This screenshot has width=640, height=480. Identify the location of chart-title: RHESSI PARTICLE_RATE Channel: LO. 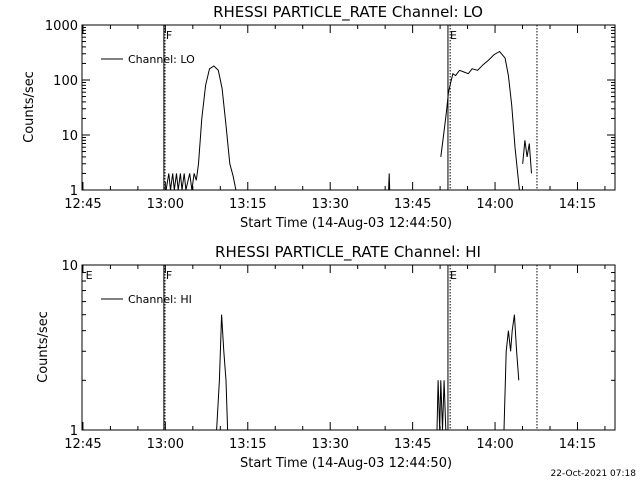
(348, 12).